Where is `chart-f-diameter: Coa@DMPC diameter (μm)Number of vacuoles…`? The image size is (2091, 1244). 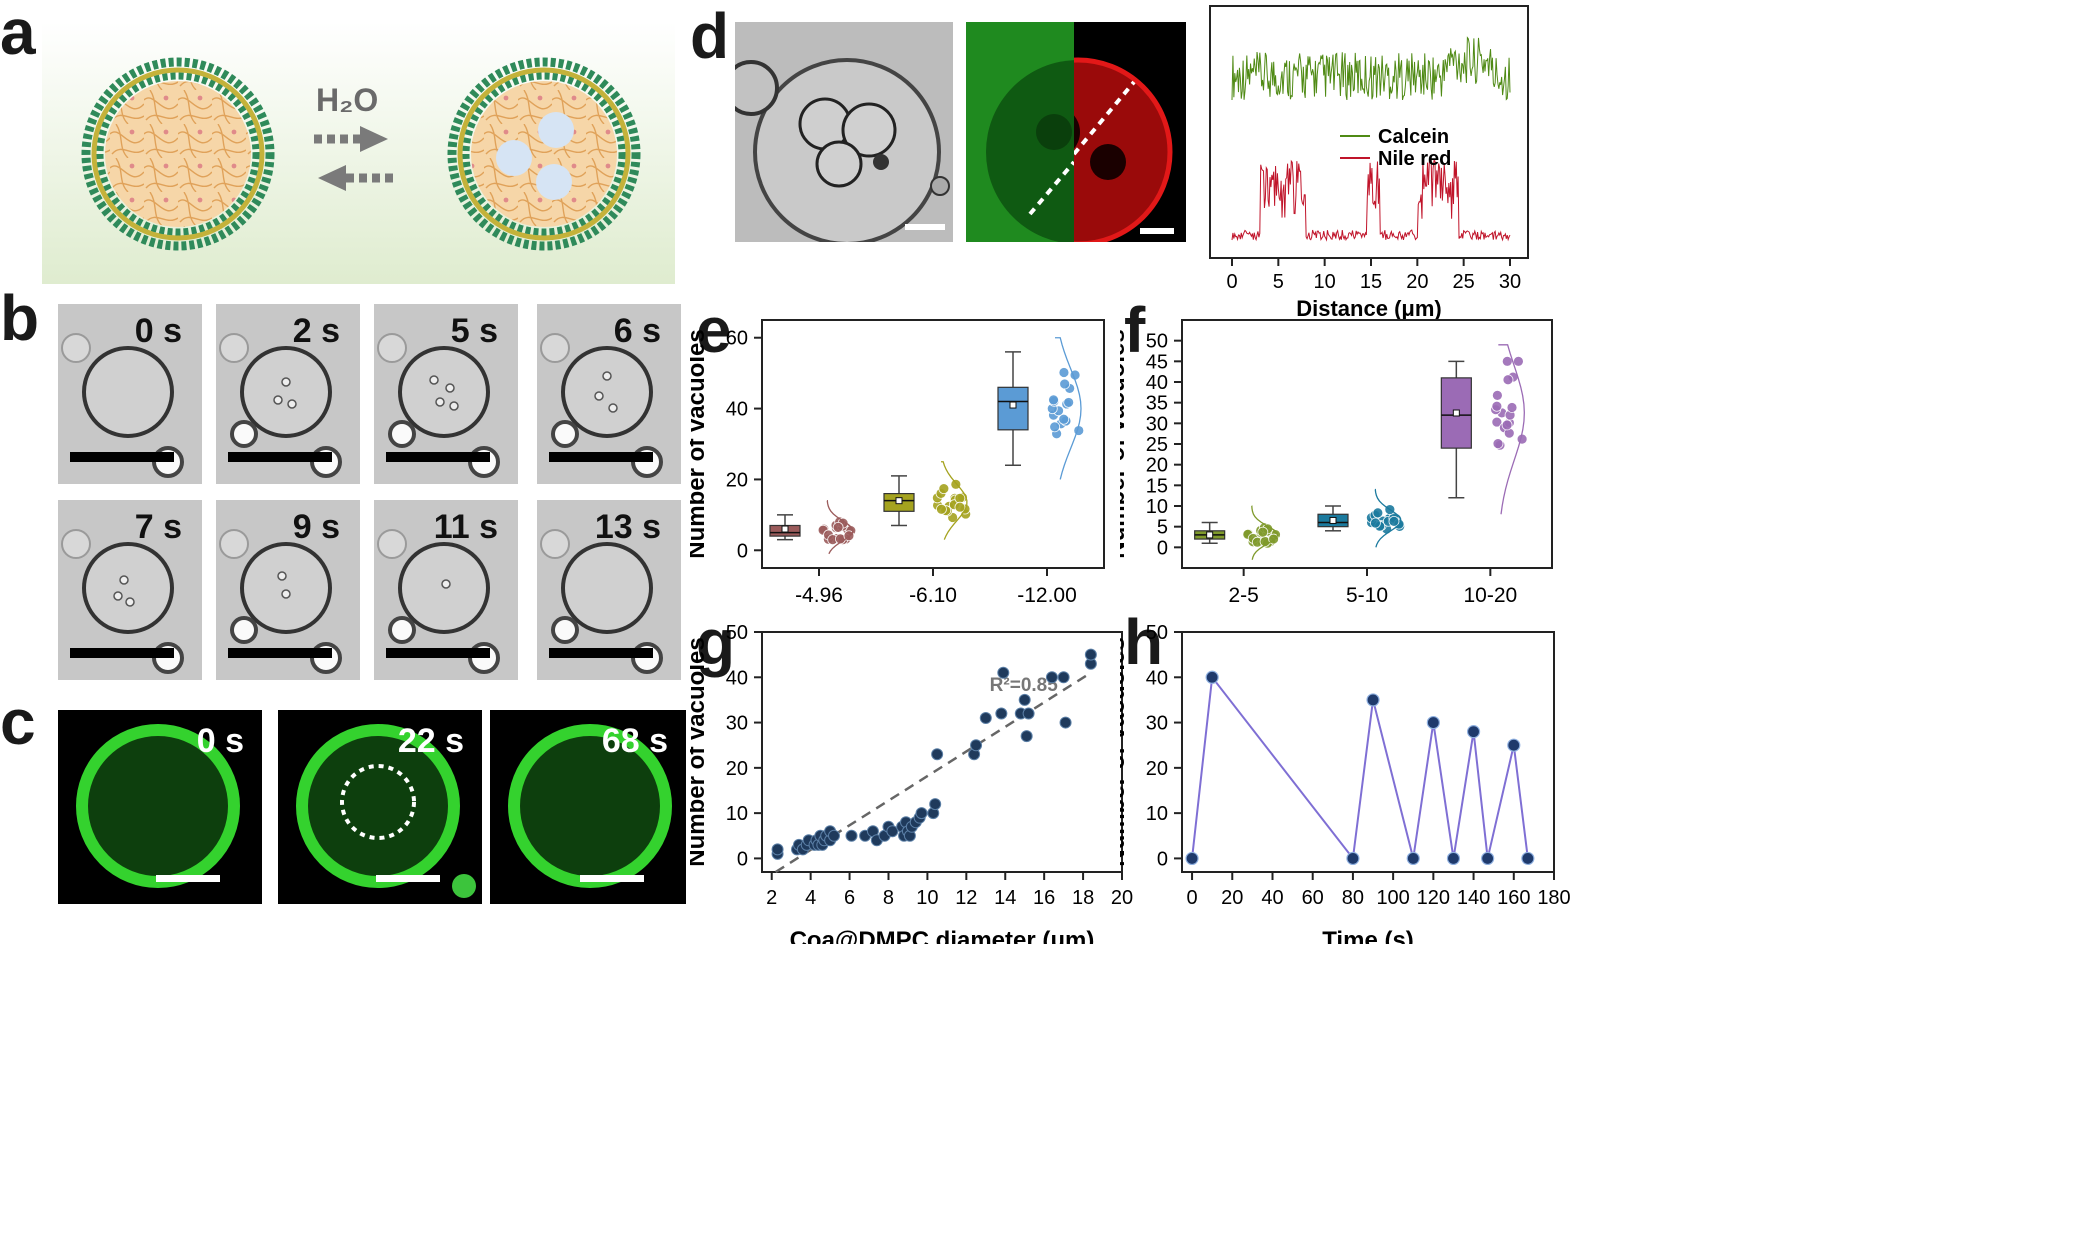 chart-f-diameter: Coa@DMPC diameter (μm)Number of vacuoles… is located at coordinates (1336, 463).